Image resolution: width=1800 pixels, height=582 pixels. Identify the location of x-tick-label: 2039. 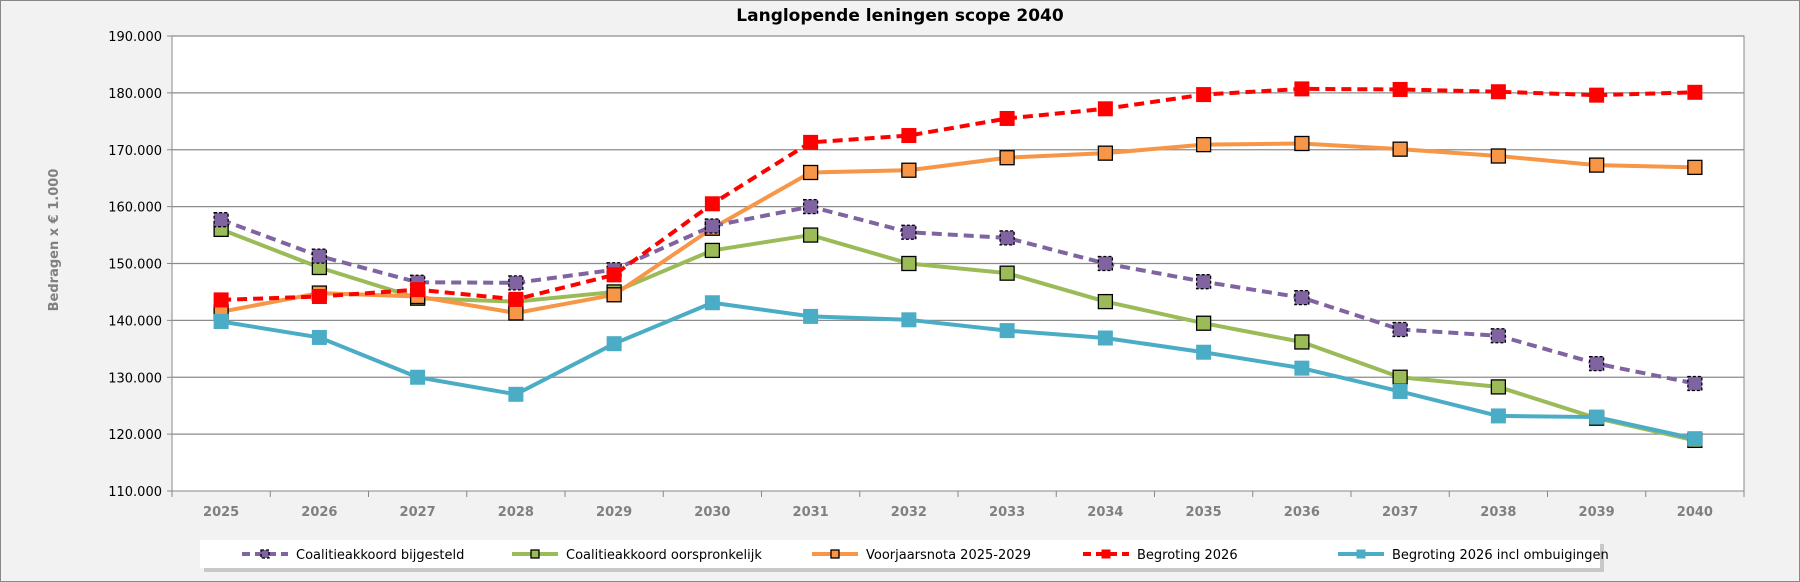
(1597, 512).